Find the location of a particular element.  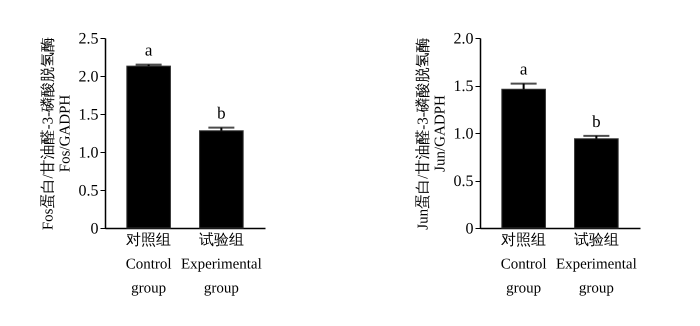

y-axis-title: Fos蛋白/甘油醛-3-磷酸脱氢酶 Fos/GADPH is located at coordinates (57, 133).